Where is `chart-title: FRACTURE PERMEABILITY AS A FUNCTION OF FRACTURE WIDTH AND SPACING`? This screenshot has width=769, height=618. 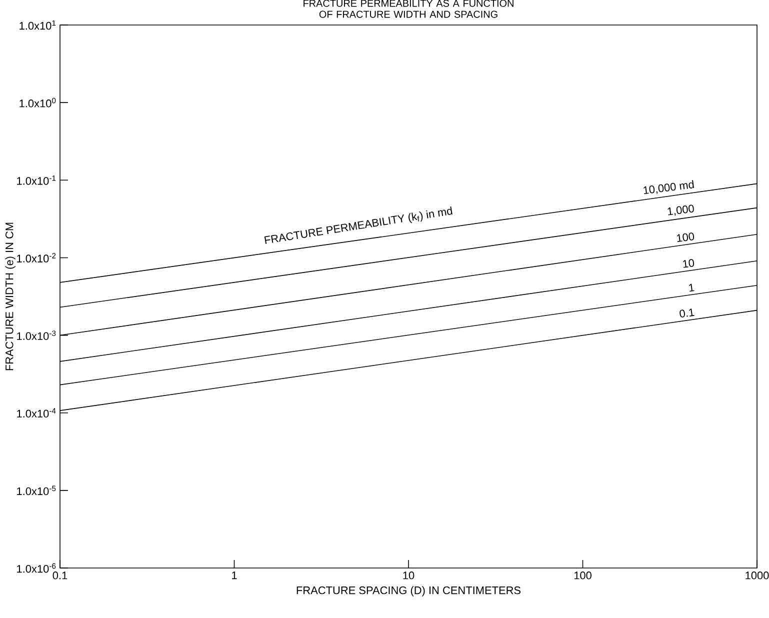
chart-title: FRACTURE PERMEABILITY AS A FUNCTION OF FRACTURE WIDTH AND SPACING is located at coordinates (409, 9).